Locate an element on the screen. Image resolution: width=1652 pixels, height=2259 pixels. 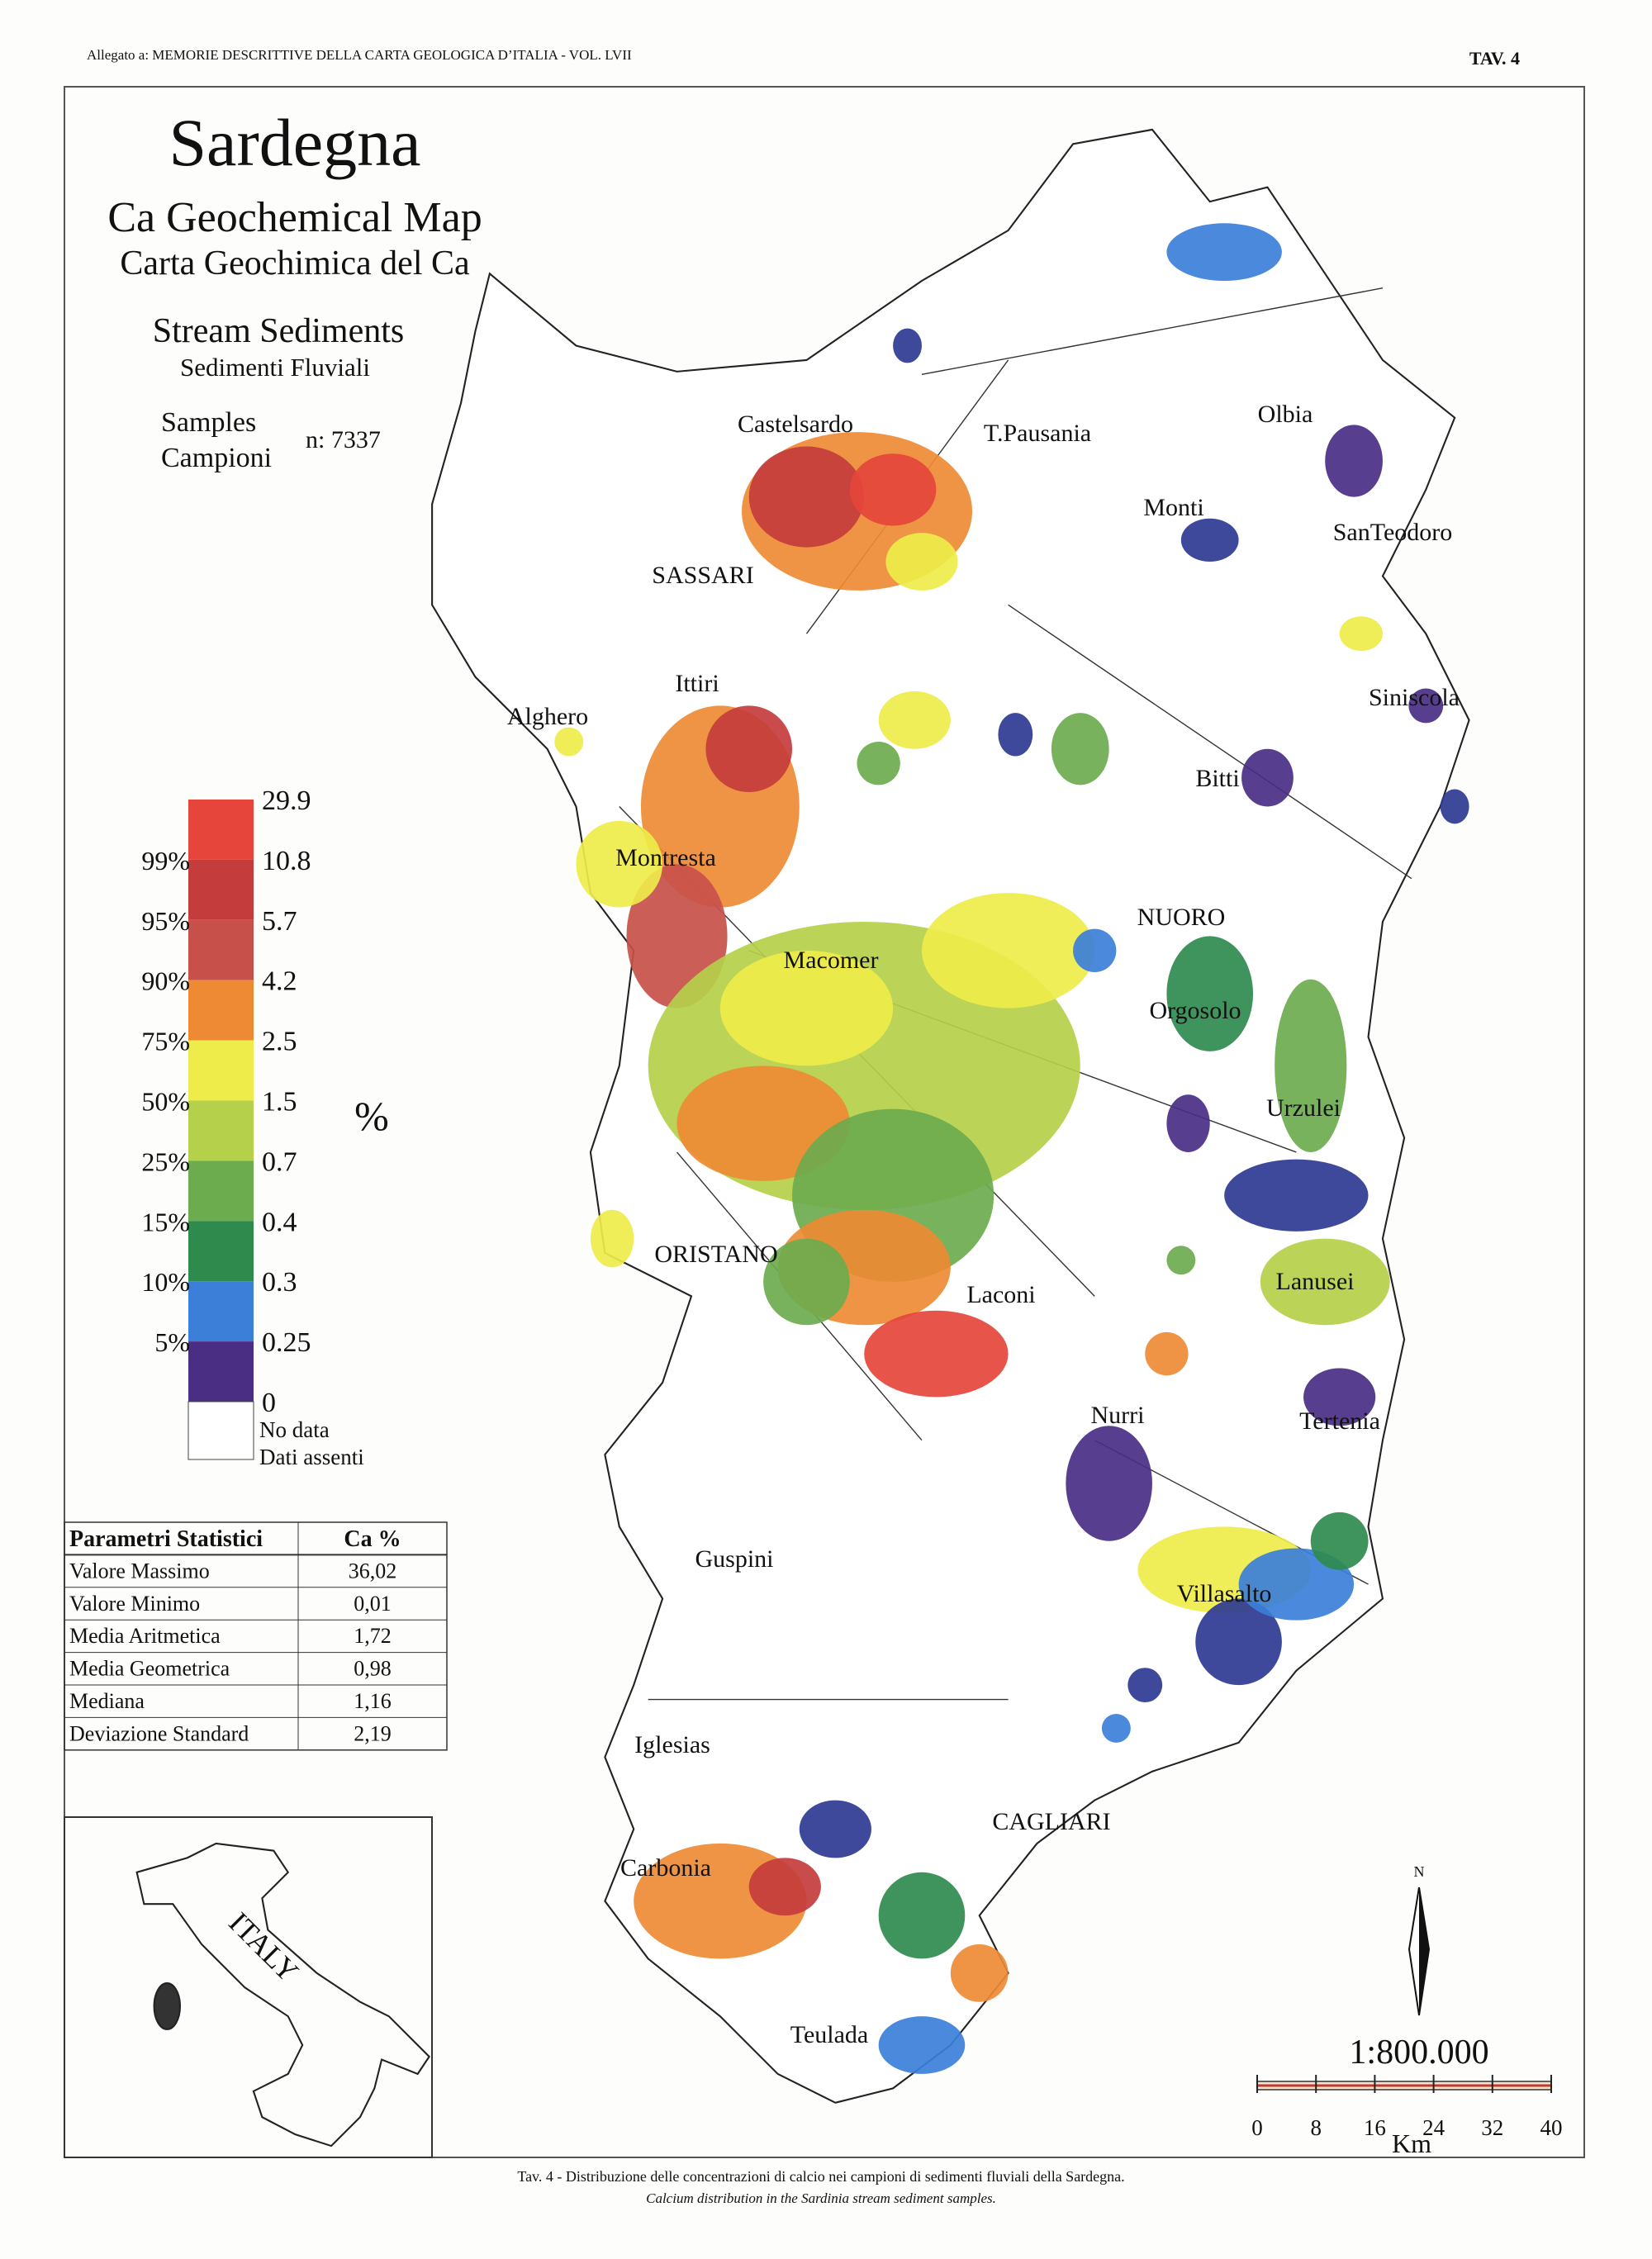
title: Sardegna is located at coordinates (294, 142).